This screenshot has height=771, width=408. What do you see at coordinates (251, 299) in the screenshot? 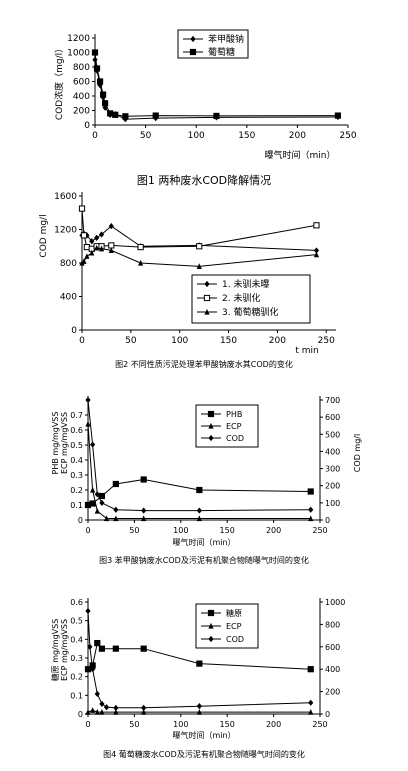
I see `fig2-legend-box` at bounding box center [251, 299].